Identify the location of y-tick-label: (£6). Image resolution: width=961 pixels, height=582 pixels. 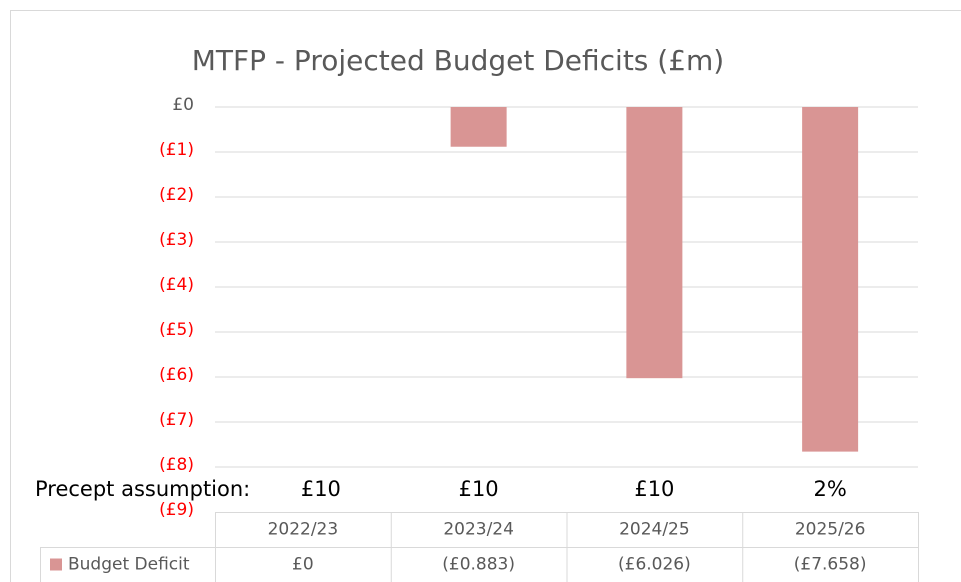
(176, 375).